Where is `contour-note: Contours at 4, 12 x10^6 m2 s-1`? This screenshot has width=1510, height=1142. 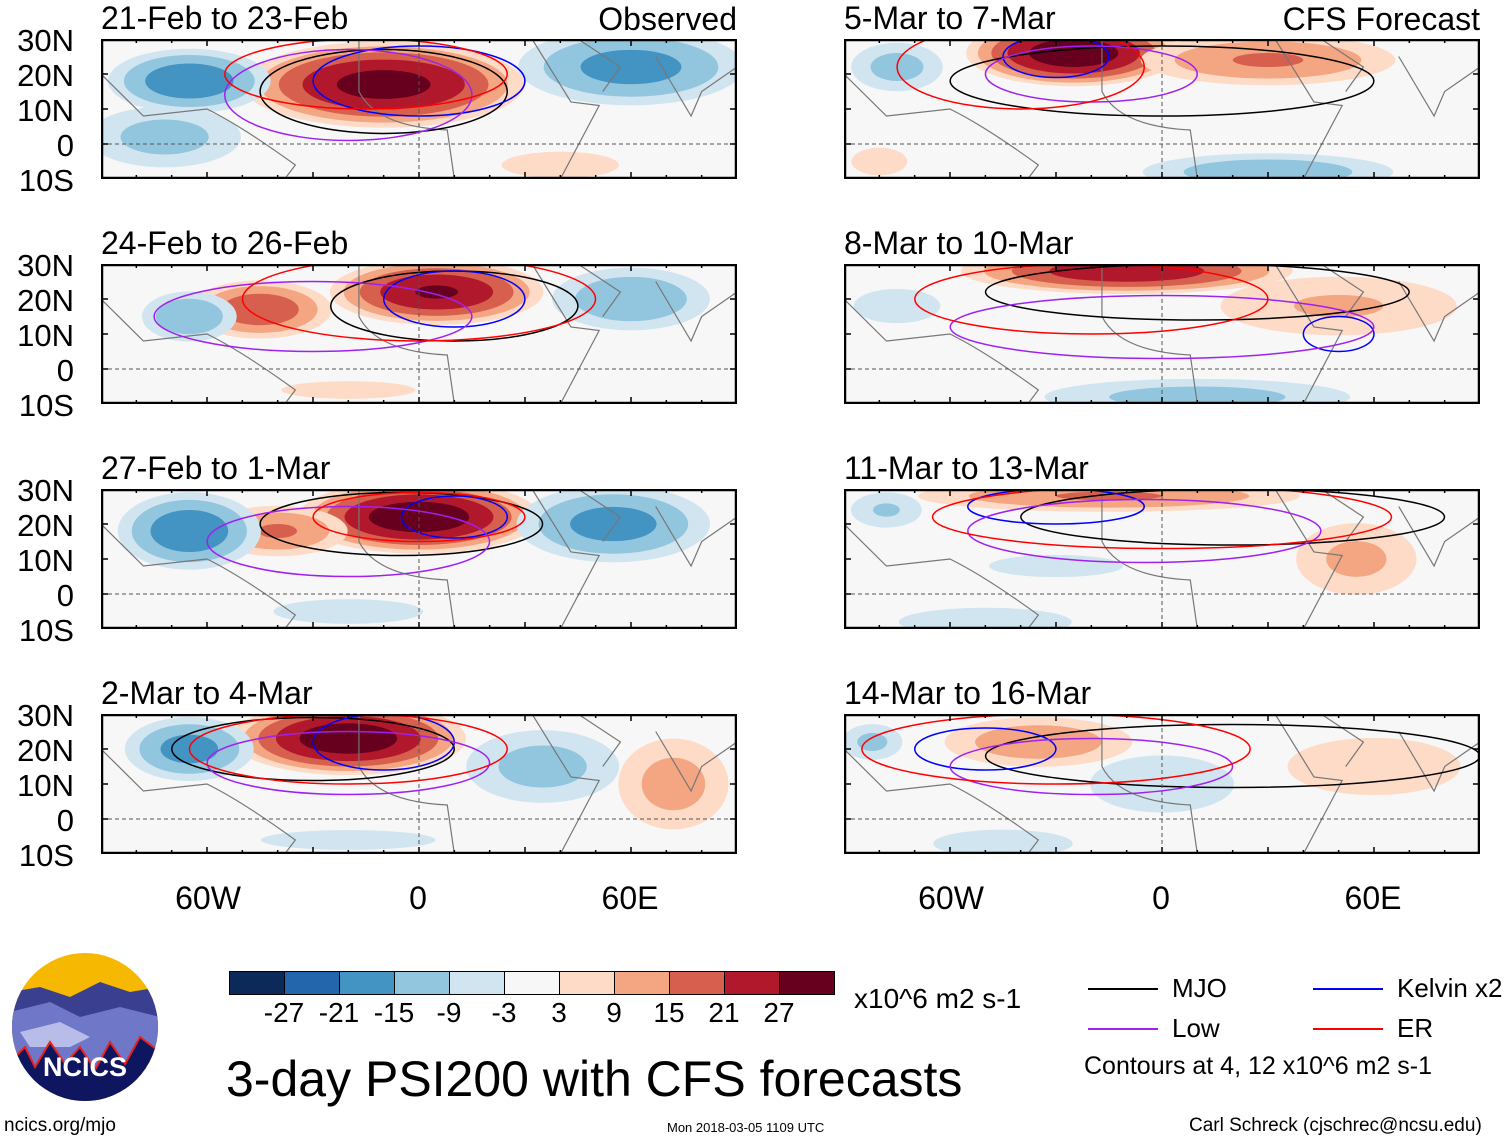
contour-note: Contours at 4, 12 x10^6 m2 s-1 is located at coordinates (1258, 1066).